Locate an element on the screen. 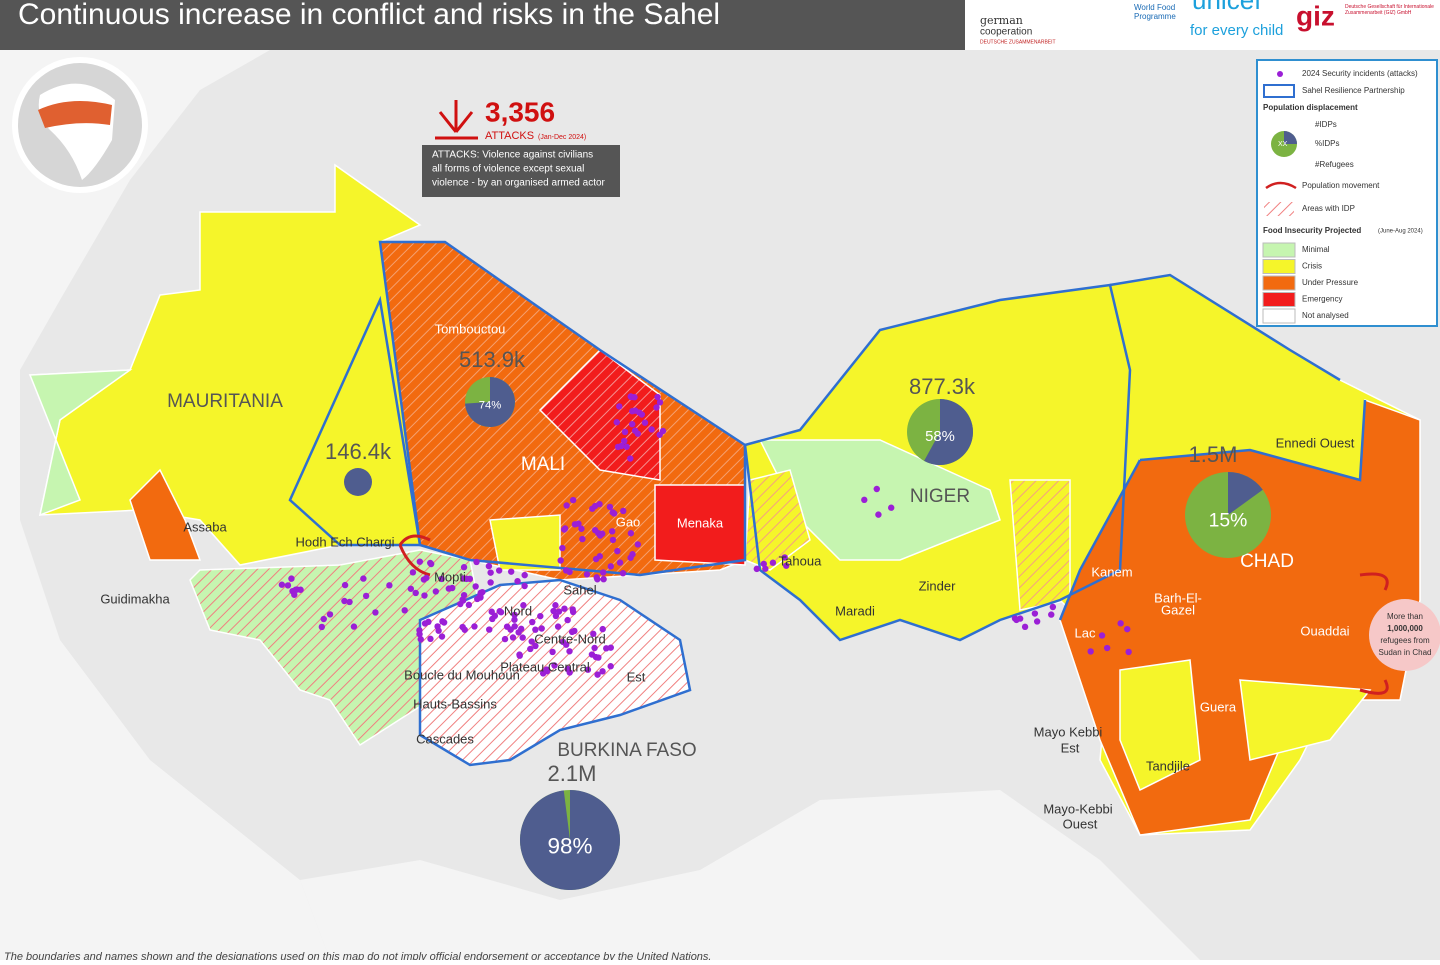 The height and width of the screenshot is (965, 1440). pie-share-label: 58% is located at coordinates (940, 437).